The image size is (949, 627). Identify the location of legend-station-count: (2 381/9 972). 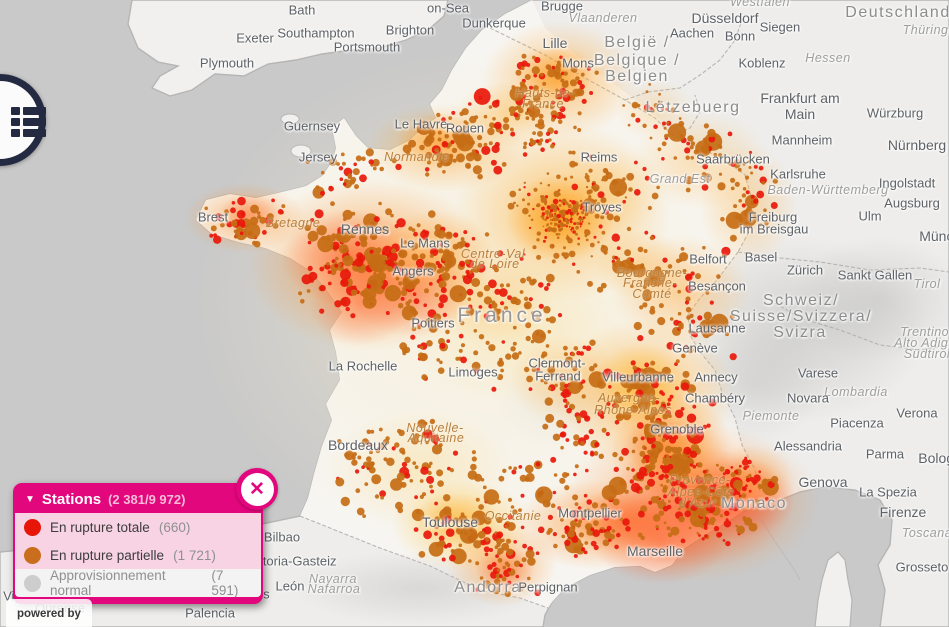
(147, 499).